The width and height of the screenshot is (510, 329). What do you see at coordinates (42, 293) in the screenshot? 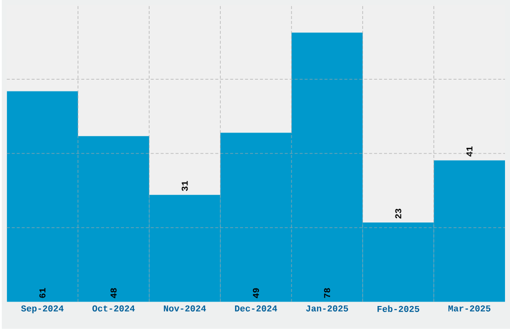
I see `data-label: 61` at bounding box center [42, 293].